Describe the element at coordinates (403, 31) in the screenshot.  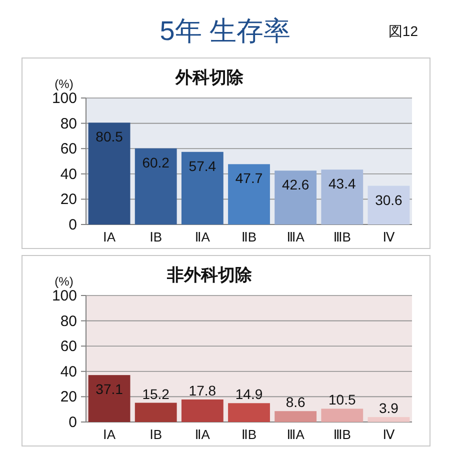
I see `annotation: 図12` at that location.